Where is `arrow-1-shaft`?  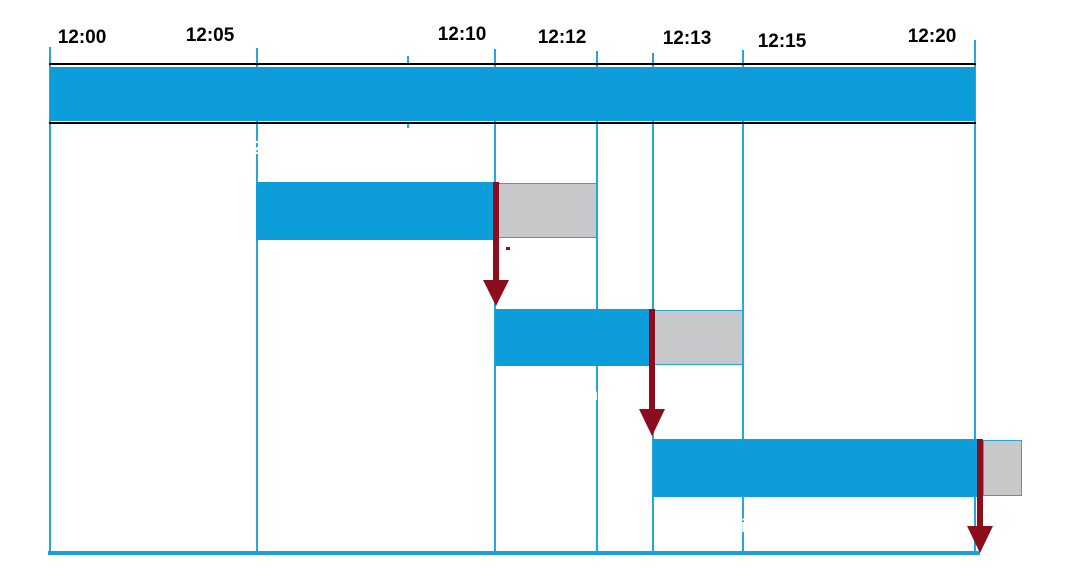 arrow-1-shaft is located at coordinates (496, 232).